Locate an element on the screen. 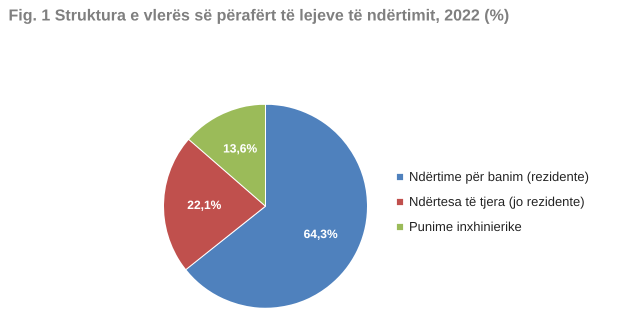 This screenshot has height=319, width=642. data-label: 22,1% is located at coordinates (204, 205).